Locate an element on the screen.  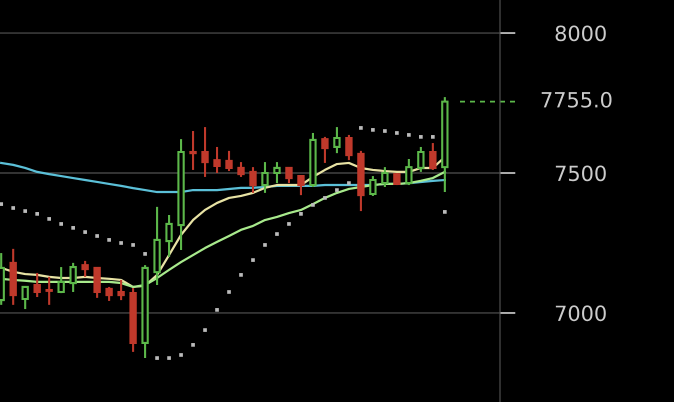
y-tick-label: 7500 is located at coordinates (581, 173).